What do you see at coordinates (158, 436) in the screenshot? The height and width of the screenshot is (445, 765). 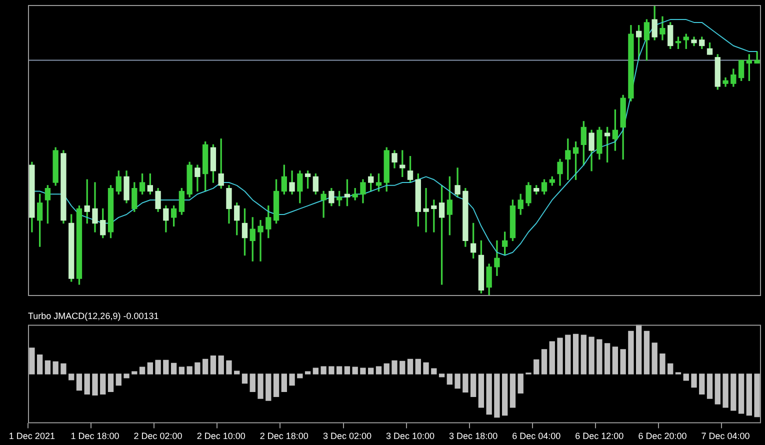 I see `x-tick-label: 2 Dec 02:00` at bounding box center [158, 436].